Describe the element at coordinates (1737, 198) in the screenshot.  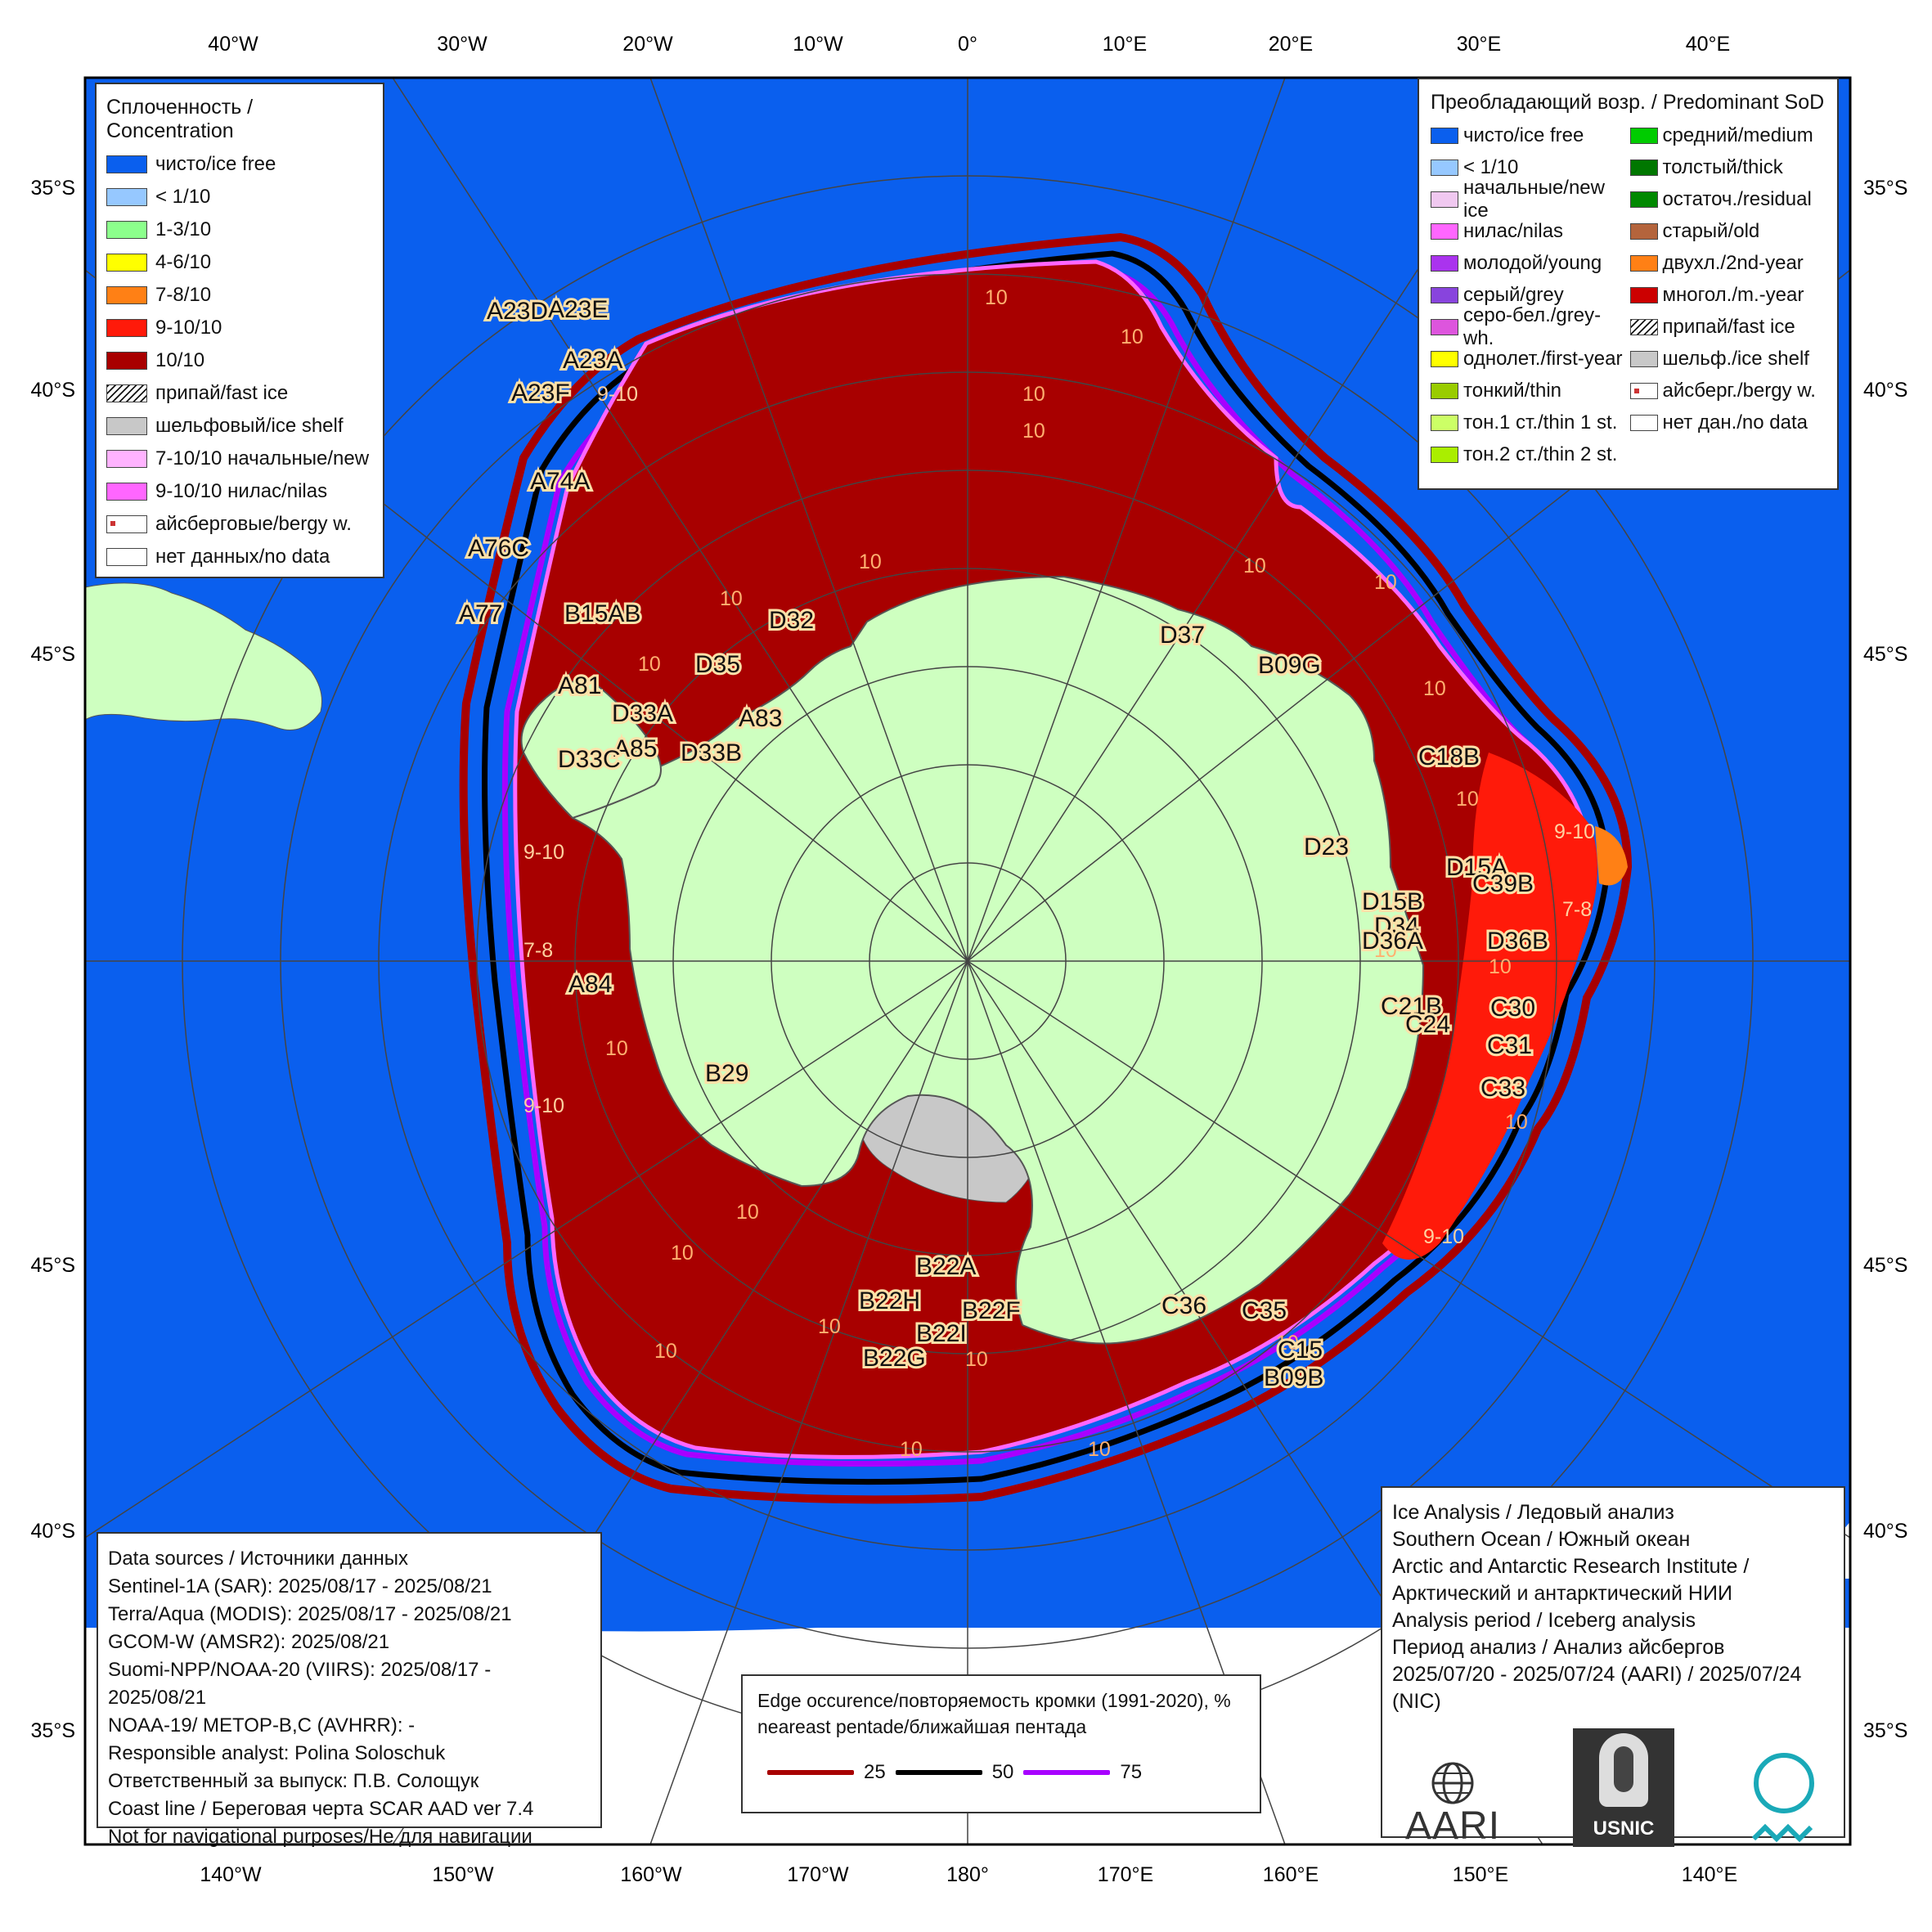
I see `sod-legend-label: остаточ./residual` at that location.